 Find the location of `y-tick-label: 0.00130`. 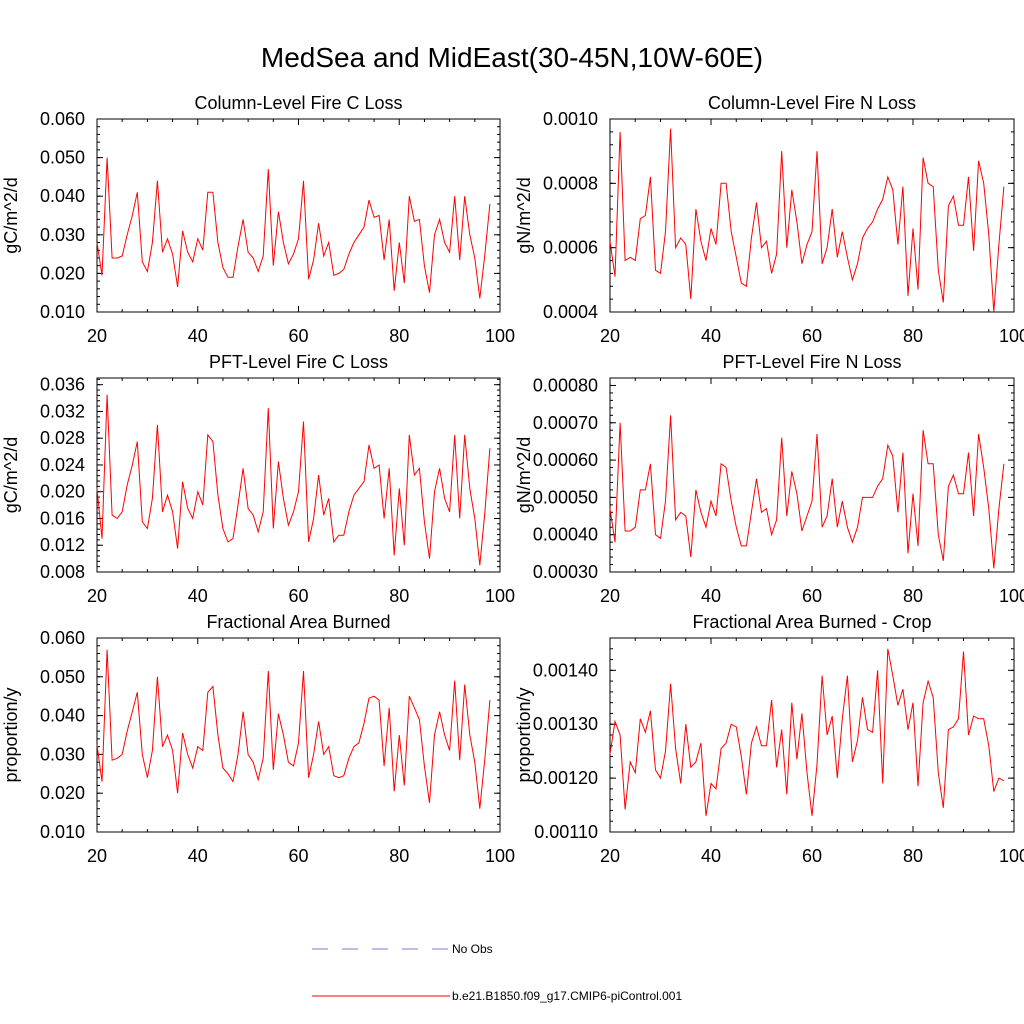

y-tick-label: 0.00130 is located at coordinates (565, 724).